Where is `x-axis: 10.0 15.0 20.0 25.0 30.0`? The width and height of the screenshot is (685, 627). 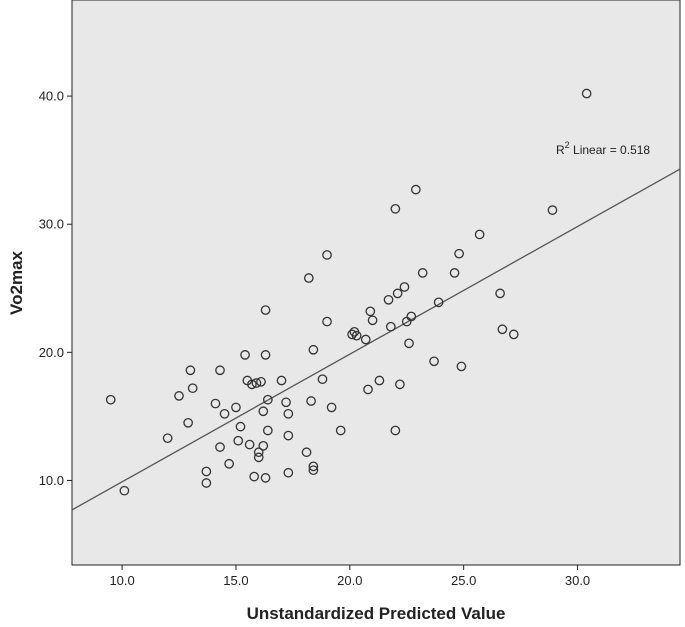
x-axis: 10.0 15.0 20.0 25.0 30.0 is located at coordinates (349, 576).